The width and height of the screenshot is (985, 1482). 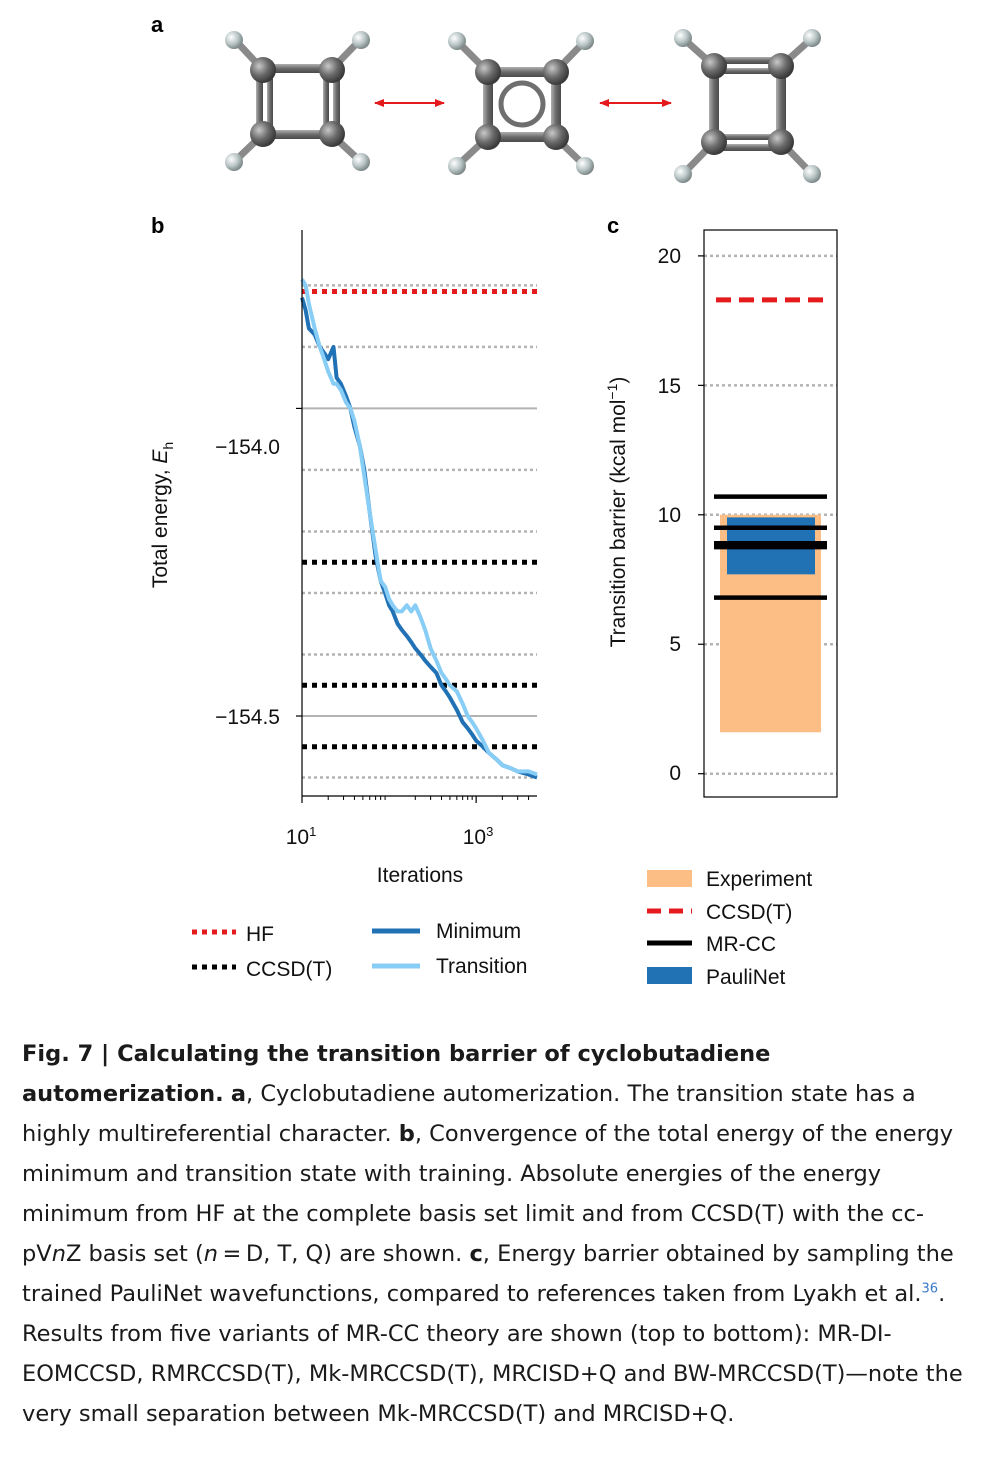 What do you see at coordinates (406, 1134) in the screenshot?
I see `caption-b-label: b` at bounding box center [406, 1134].